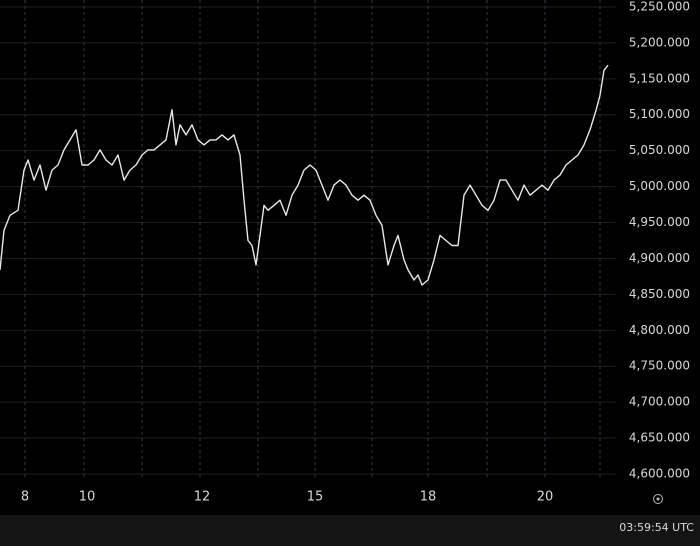  I want to click on footer-bar, so click(350, 530).